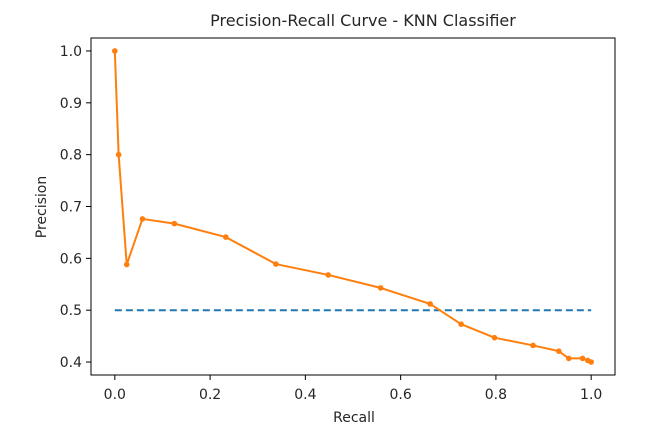 This screenshot has width=666, height=443. I want to click on y-tick-label: 0.8, so click(71, 156).